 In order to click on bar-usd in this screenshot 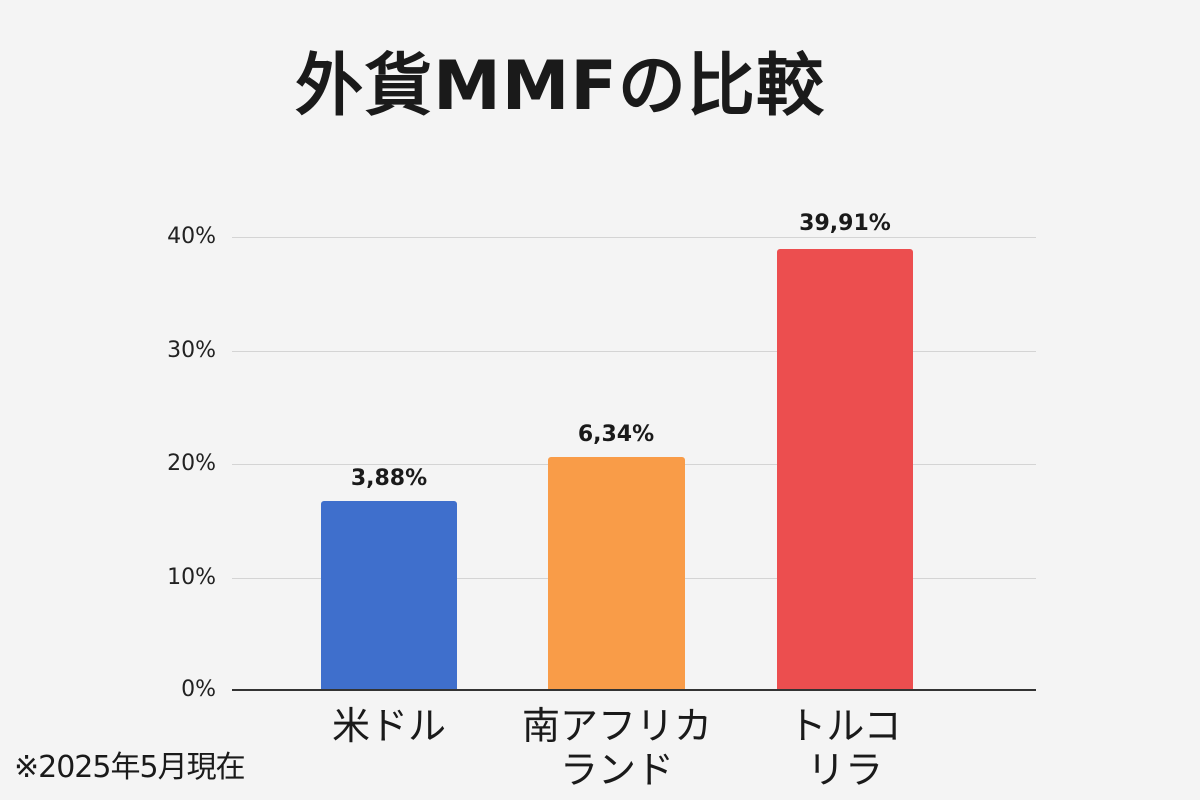, I will do `click(389, 595)`.